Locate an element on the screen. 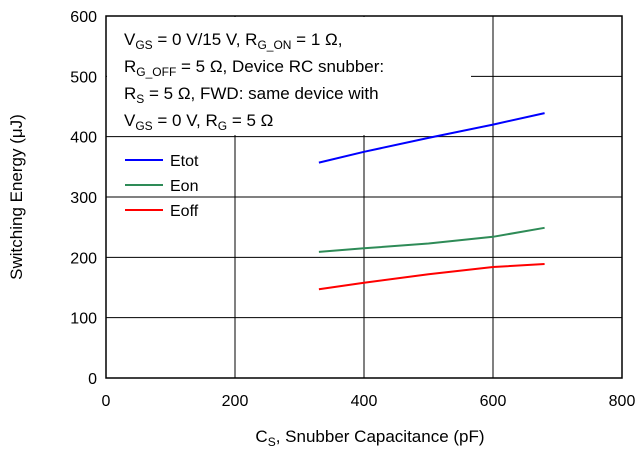  annotation-line: RS = 5 Ω, FWD: same device with is located at coordinates (251, 95).